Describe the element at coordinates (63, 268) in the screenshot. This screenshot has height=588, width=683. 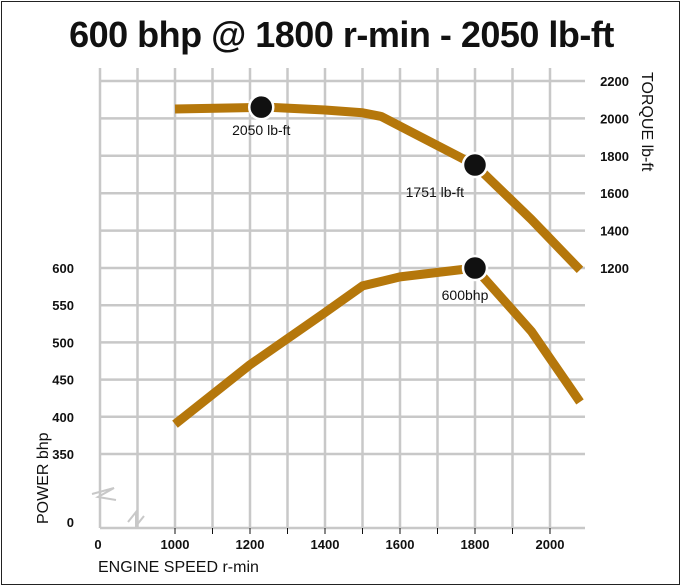
I see `left-tick-label: 600` at that location.